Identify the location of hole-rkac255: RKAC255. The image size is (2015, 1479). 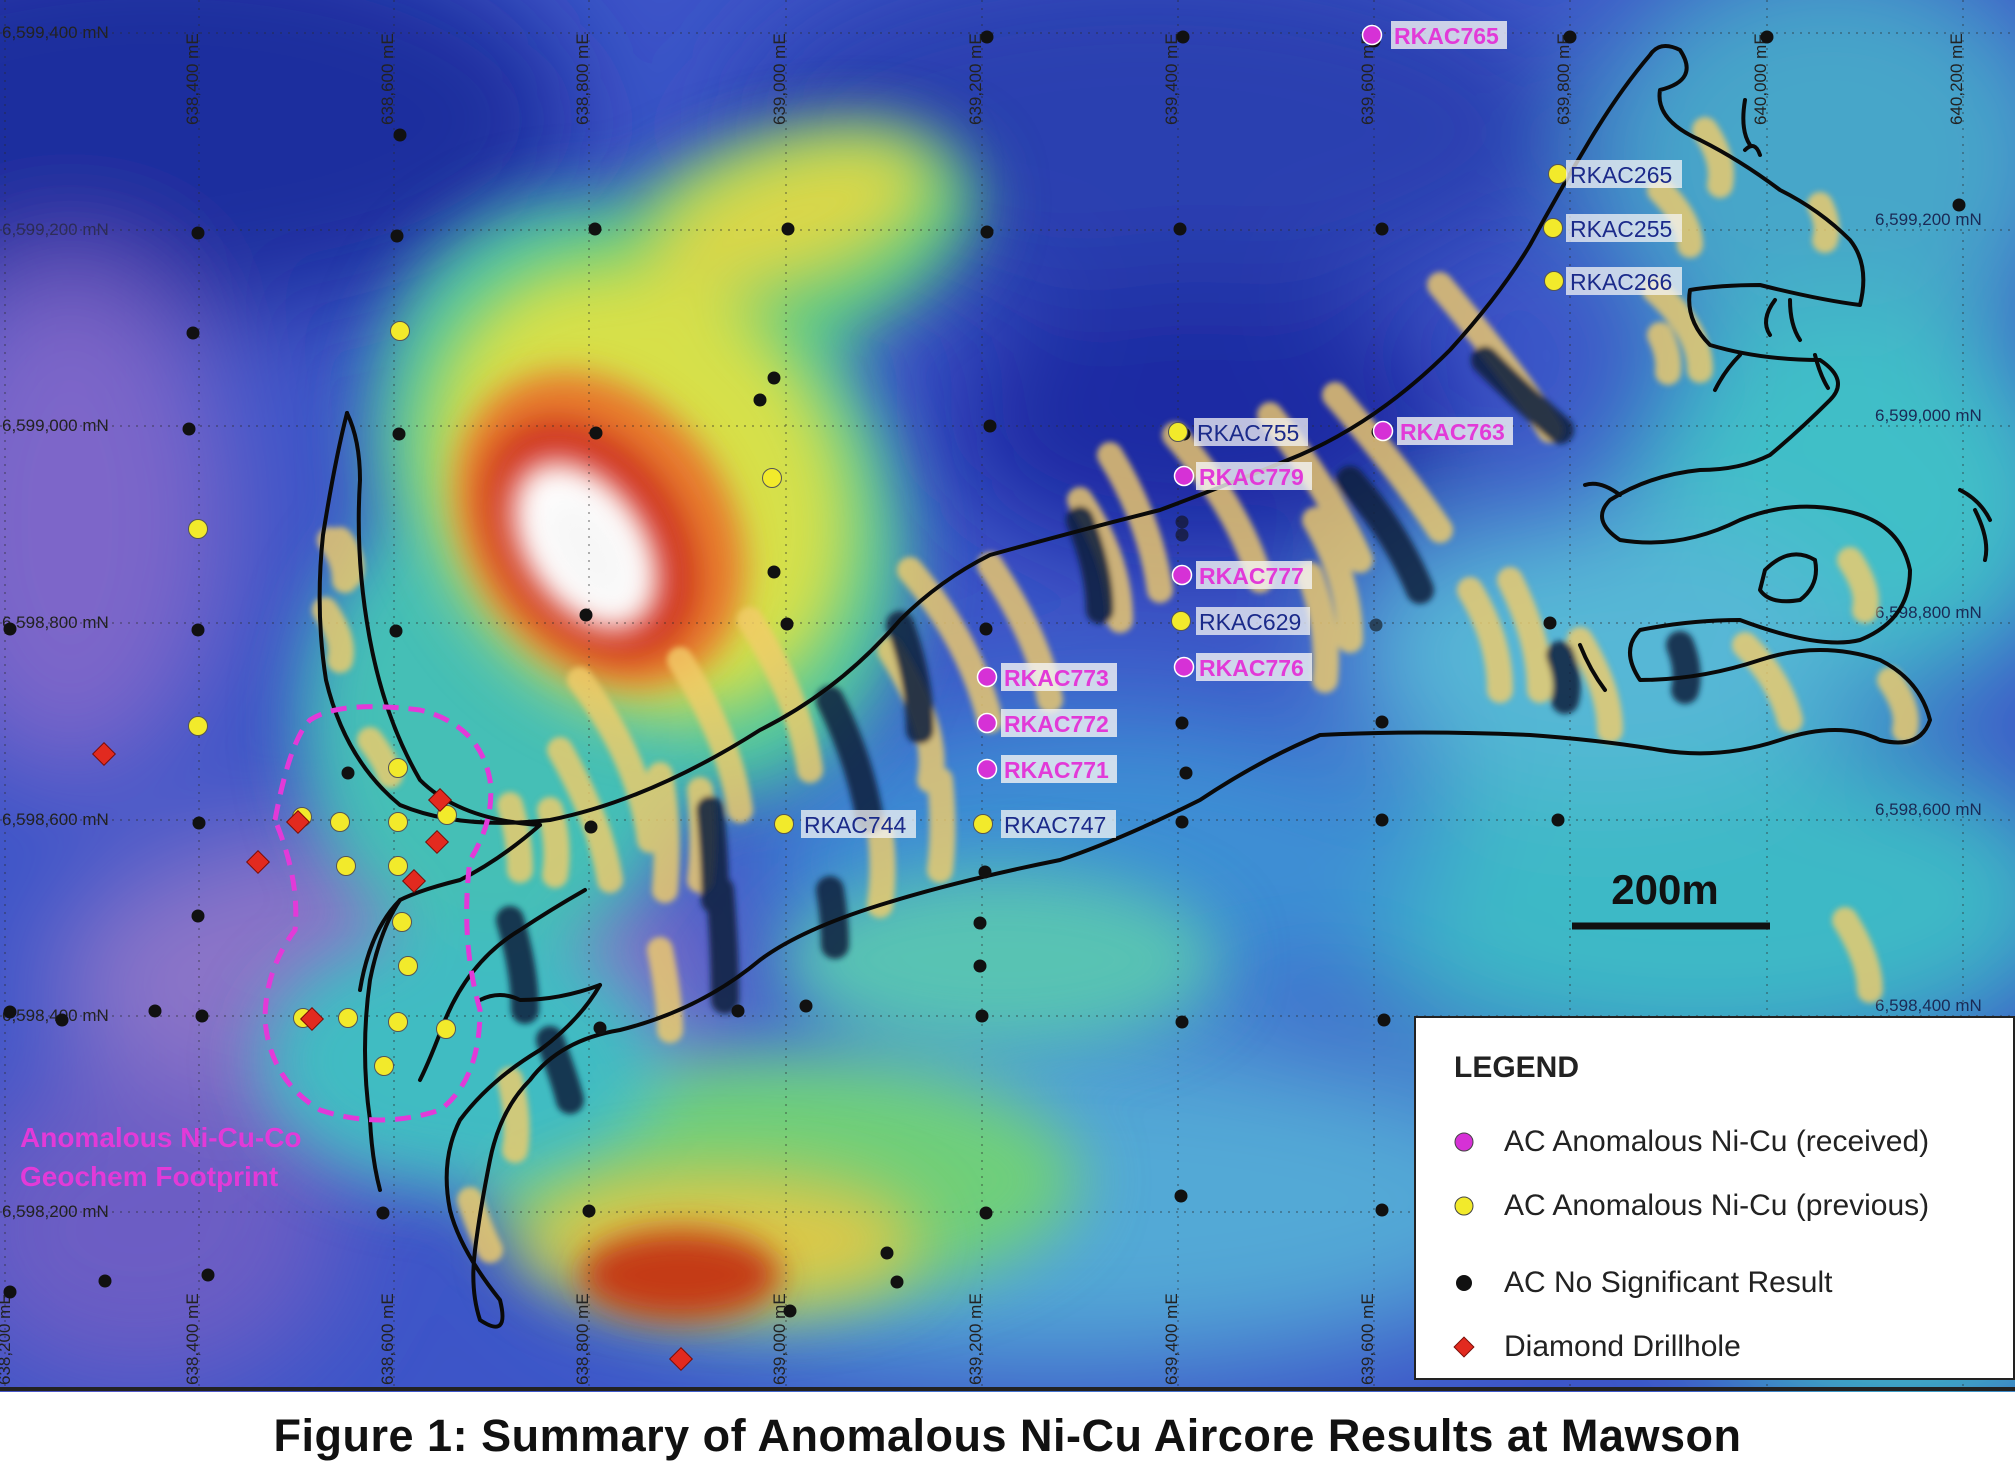
(1613, 228).